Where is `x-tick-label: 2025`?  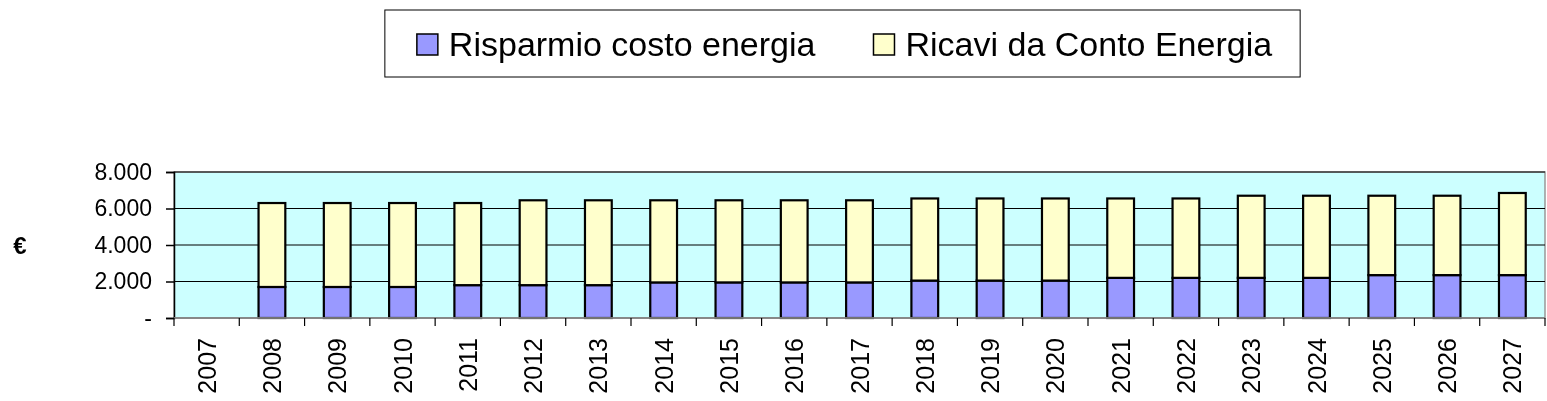 x-tick-label: 2025 is located at coordinates (1381, 366).